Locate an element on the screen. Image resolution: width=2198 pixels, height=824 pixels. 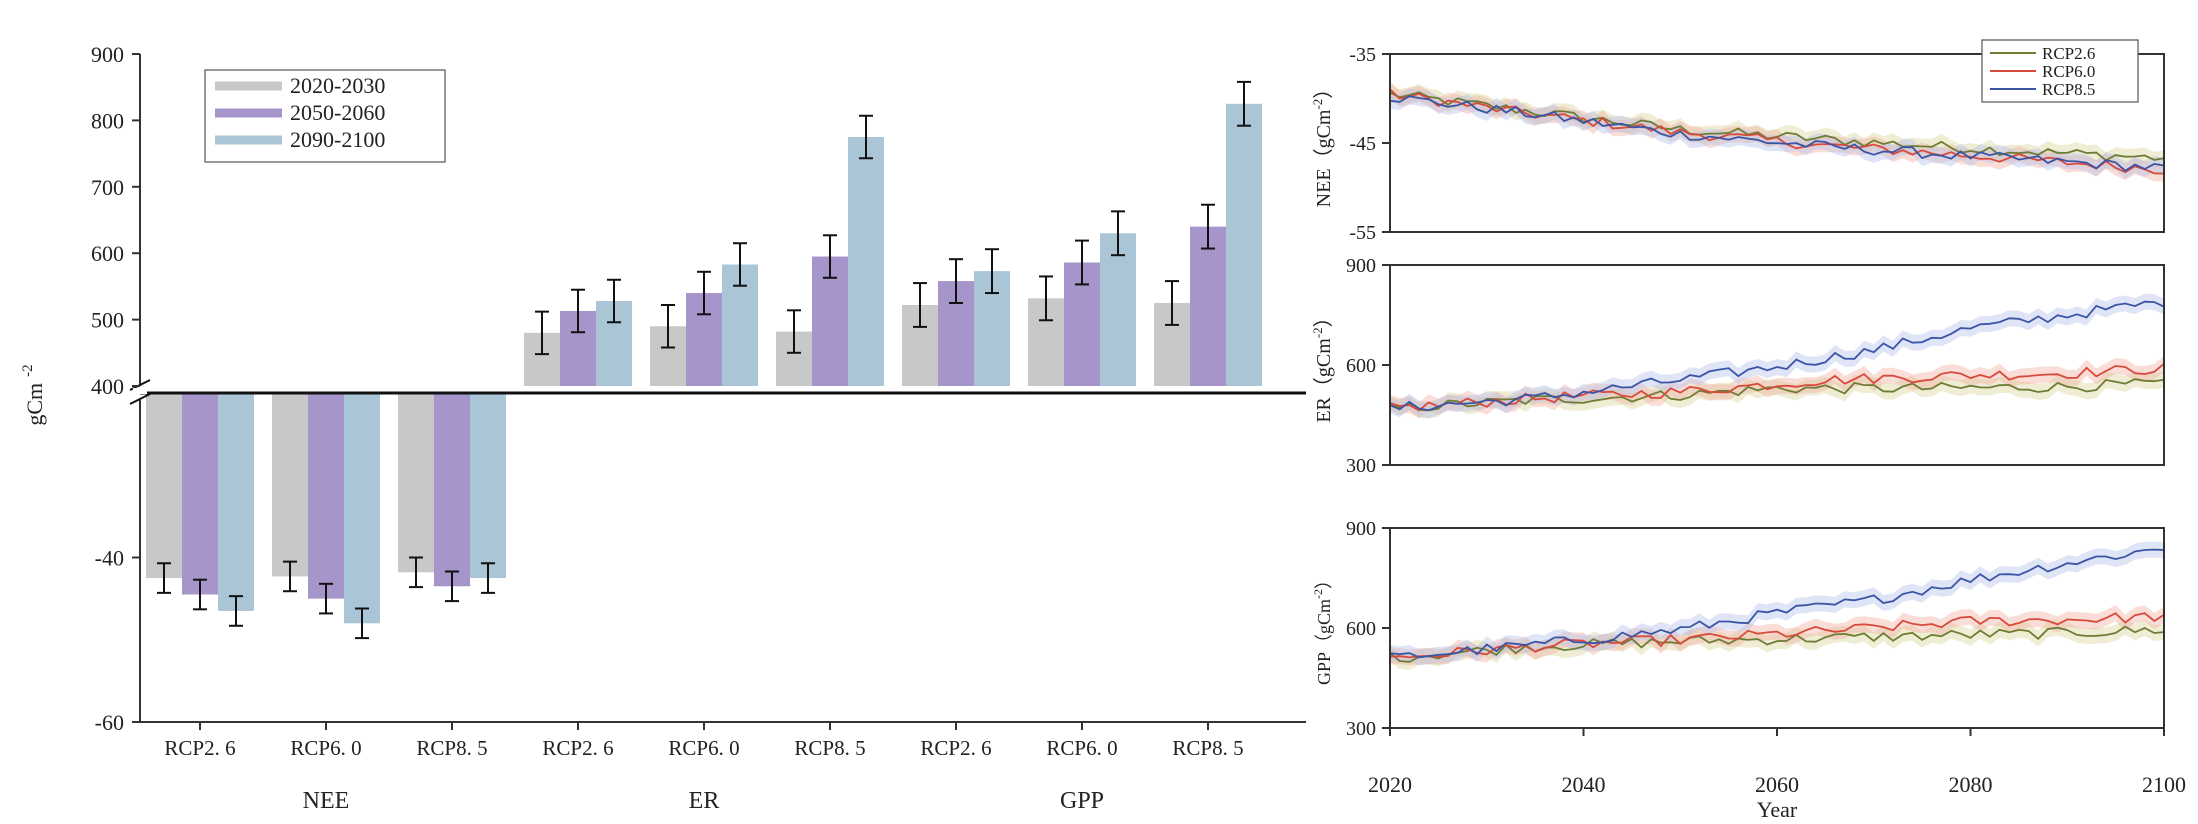
bar-group-label-NEE: NEE is located at coordinates (326, 801).